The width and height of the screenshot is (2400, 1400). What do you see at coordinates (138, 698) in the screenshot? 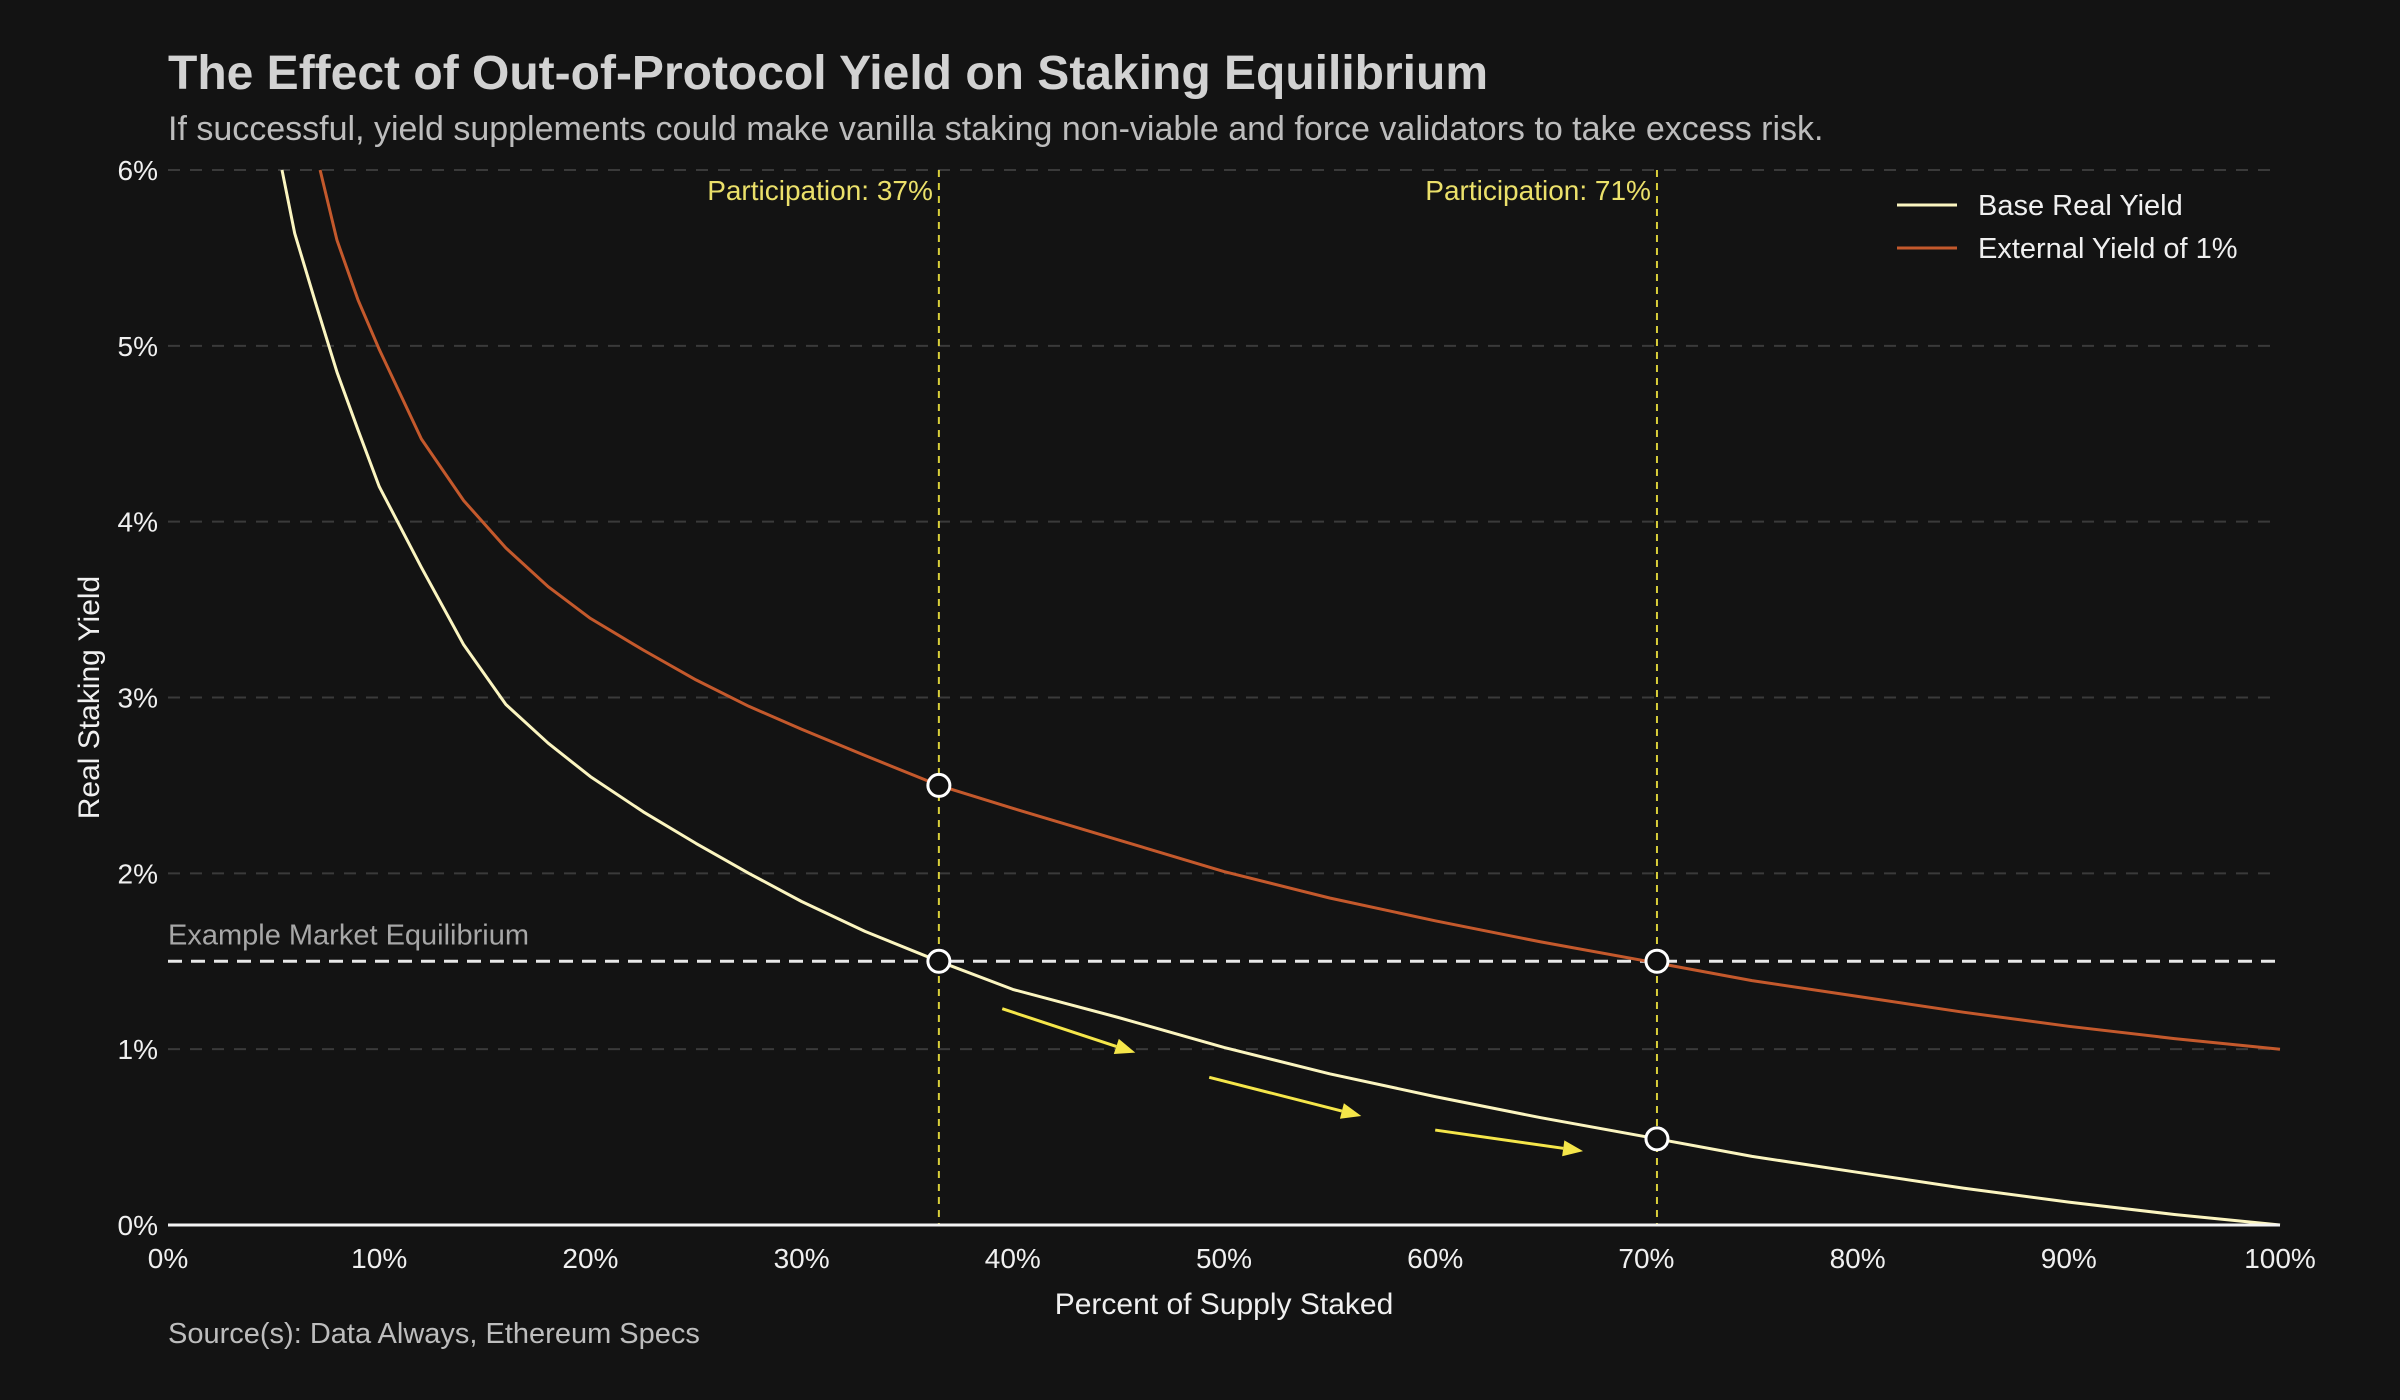
I see `y-tick-label: 3%` at bounding box center [138, 698].